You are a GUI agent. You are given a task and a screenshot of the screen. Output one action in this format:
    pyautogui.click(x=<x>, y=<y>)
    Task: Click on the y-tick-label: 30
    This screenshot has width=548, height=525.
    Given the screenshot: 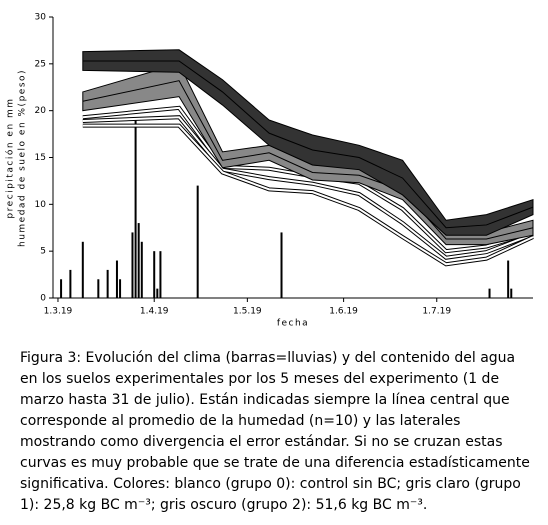 What is the action you would take?
    pyautogui.click(x=41, y=18)
    